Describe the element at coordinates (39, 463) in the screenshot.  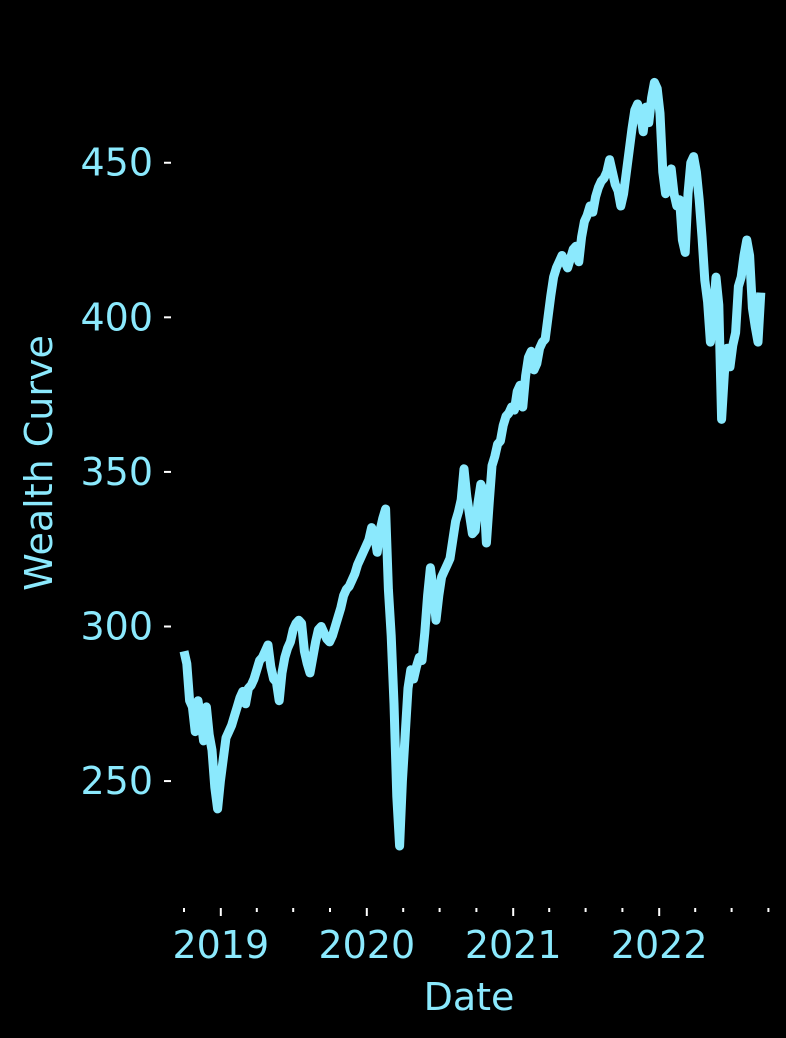
I see `y-axis-label: Wealth Curve` at that location.